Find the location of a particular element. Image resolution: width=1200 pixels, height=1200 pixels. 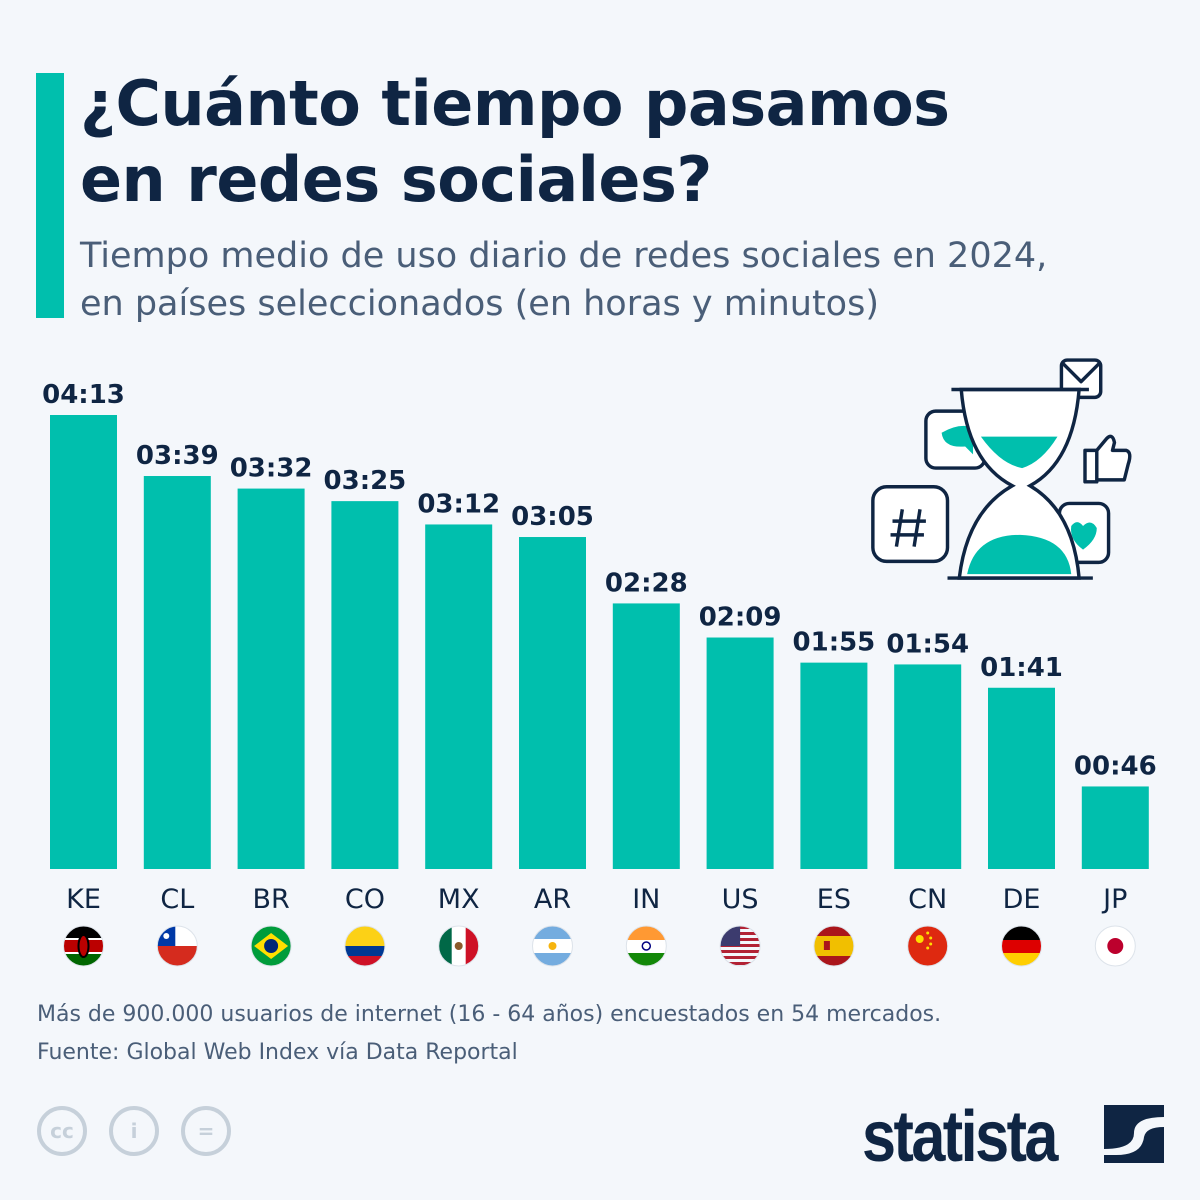

category-label: IN is located at coordinates (646, 899).